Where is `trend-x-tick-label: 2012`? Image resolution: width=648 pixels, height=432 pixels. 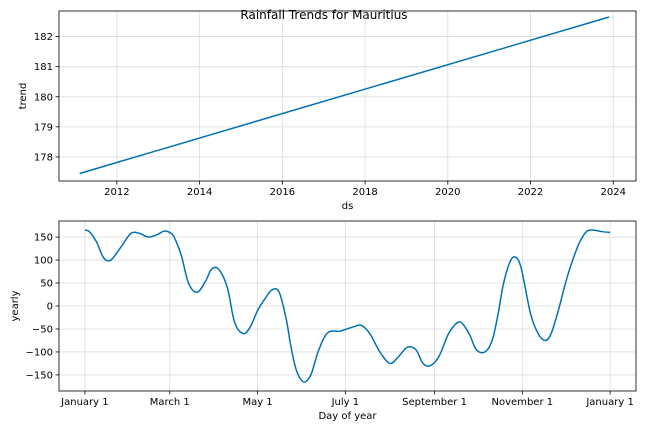 trend-x-tick-label: 2012 is located at coordinates (116, 192).